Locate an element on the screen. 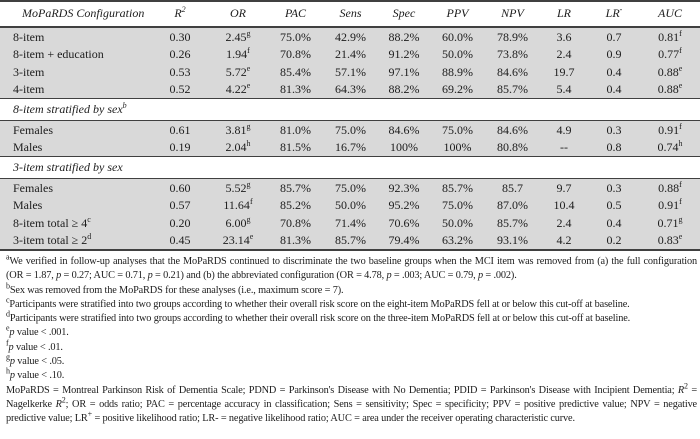 The image size is (700, 439). data-cell: 2.04h is located at coordinates (238, 147).